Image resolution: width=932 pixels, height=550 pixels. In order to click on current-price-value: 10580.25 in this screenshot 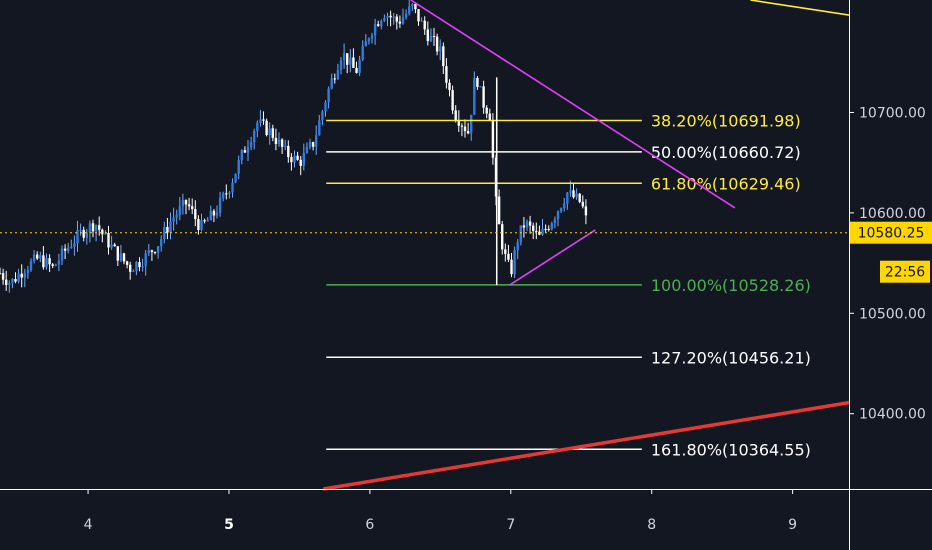, I will do `click(891, 234)`.